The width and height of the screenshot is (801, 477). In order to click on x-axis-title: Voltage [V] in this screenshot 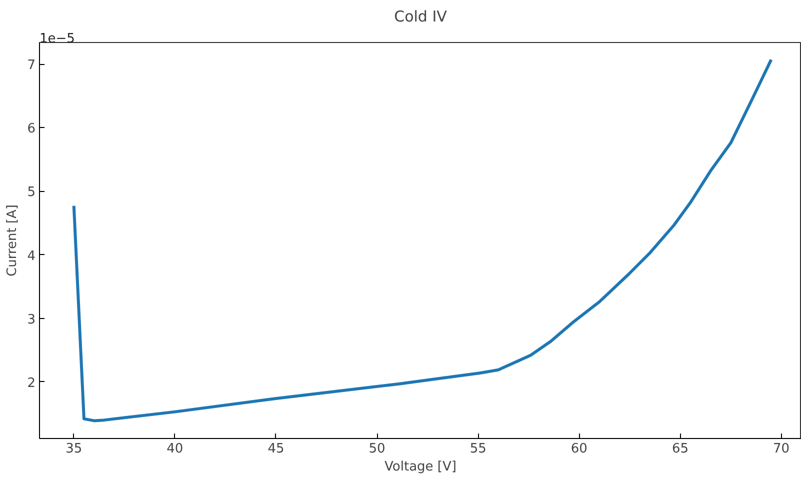, I will do `click(420, 467)`.